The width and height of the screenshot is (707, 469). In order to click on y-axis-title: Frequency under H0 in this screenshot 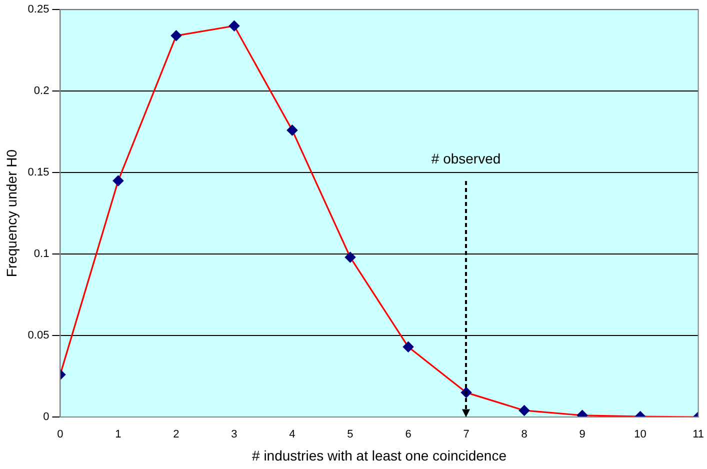, I will do `click(11, 213)`.